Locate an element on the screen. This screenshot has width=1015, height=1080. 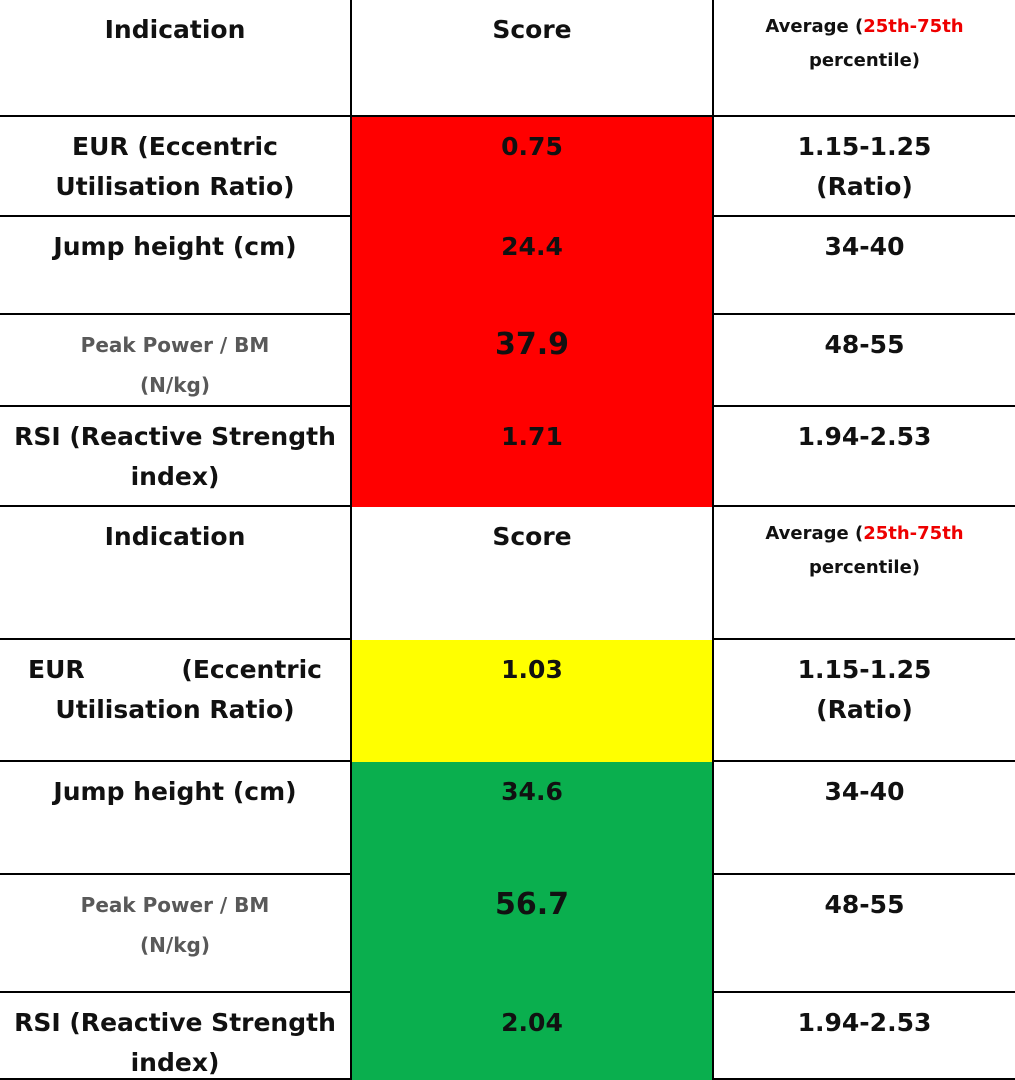
score-cell: 56.7 is located at coordinates (532, 934).